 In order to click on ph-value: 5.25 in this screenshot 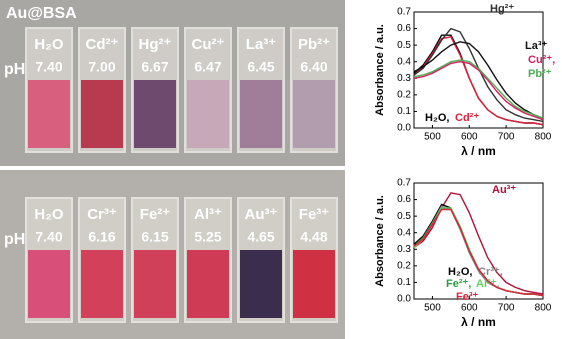, I will do `click(207, 237)`.